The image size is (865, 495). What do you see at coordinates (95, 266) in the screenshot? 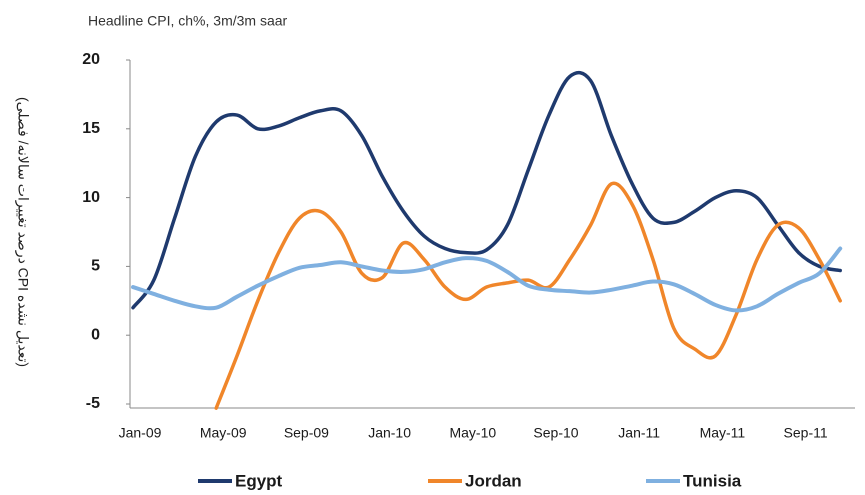
I see `y-tick-label: 5` at bounding box center [95, 266].